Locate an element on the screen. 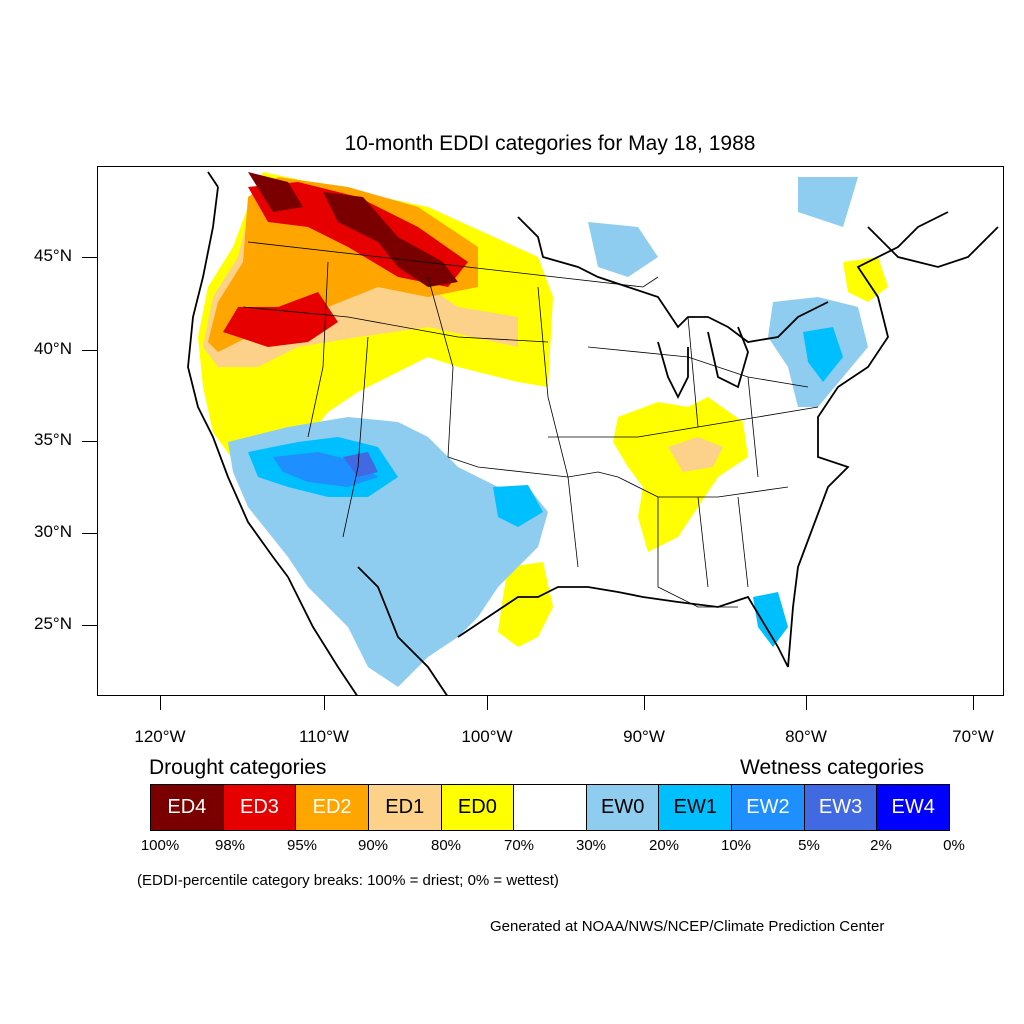 This screenshot has width=1024, height=1024. legend-ed3: ED3 is located at coordinates (260, 807).